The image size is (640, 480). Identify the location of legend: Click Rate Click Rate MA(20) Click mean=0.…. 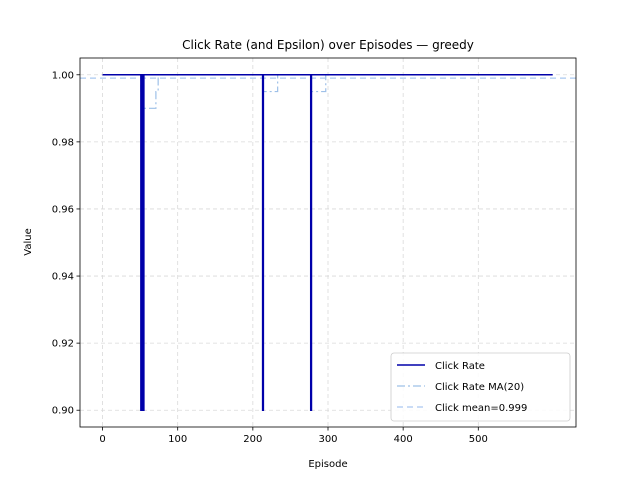
(480, 387).